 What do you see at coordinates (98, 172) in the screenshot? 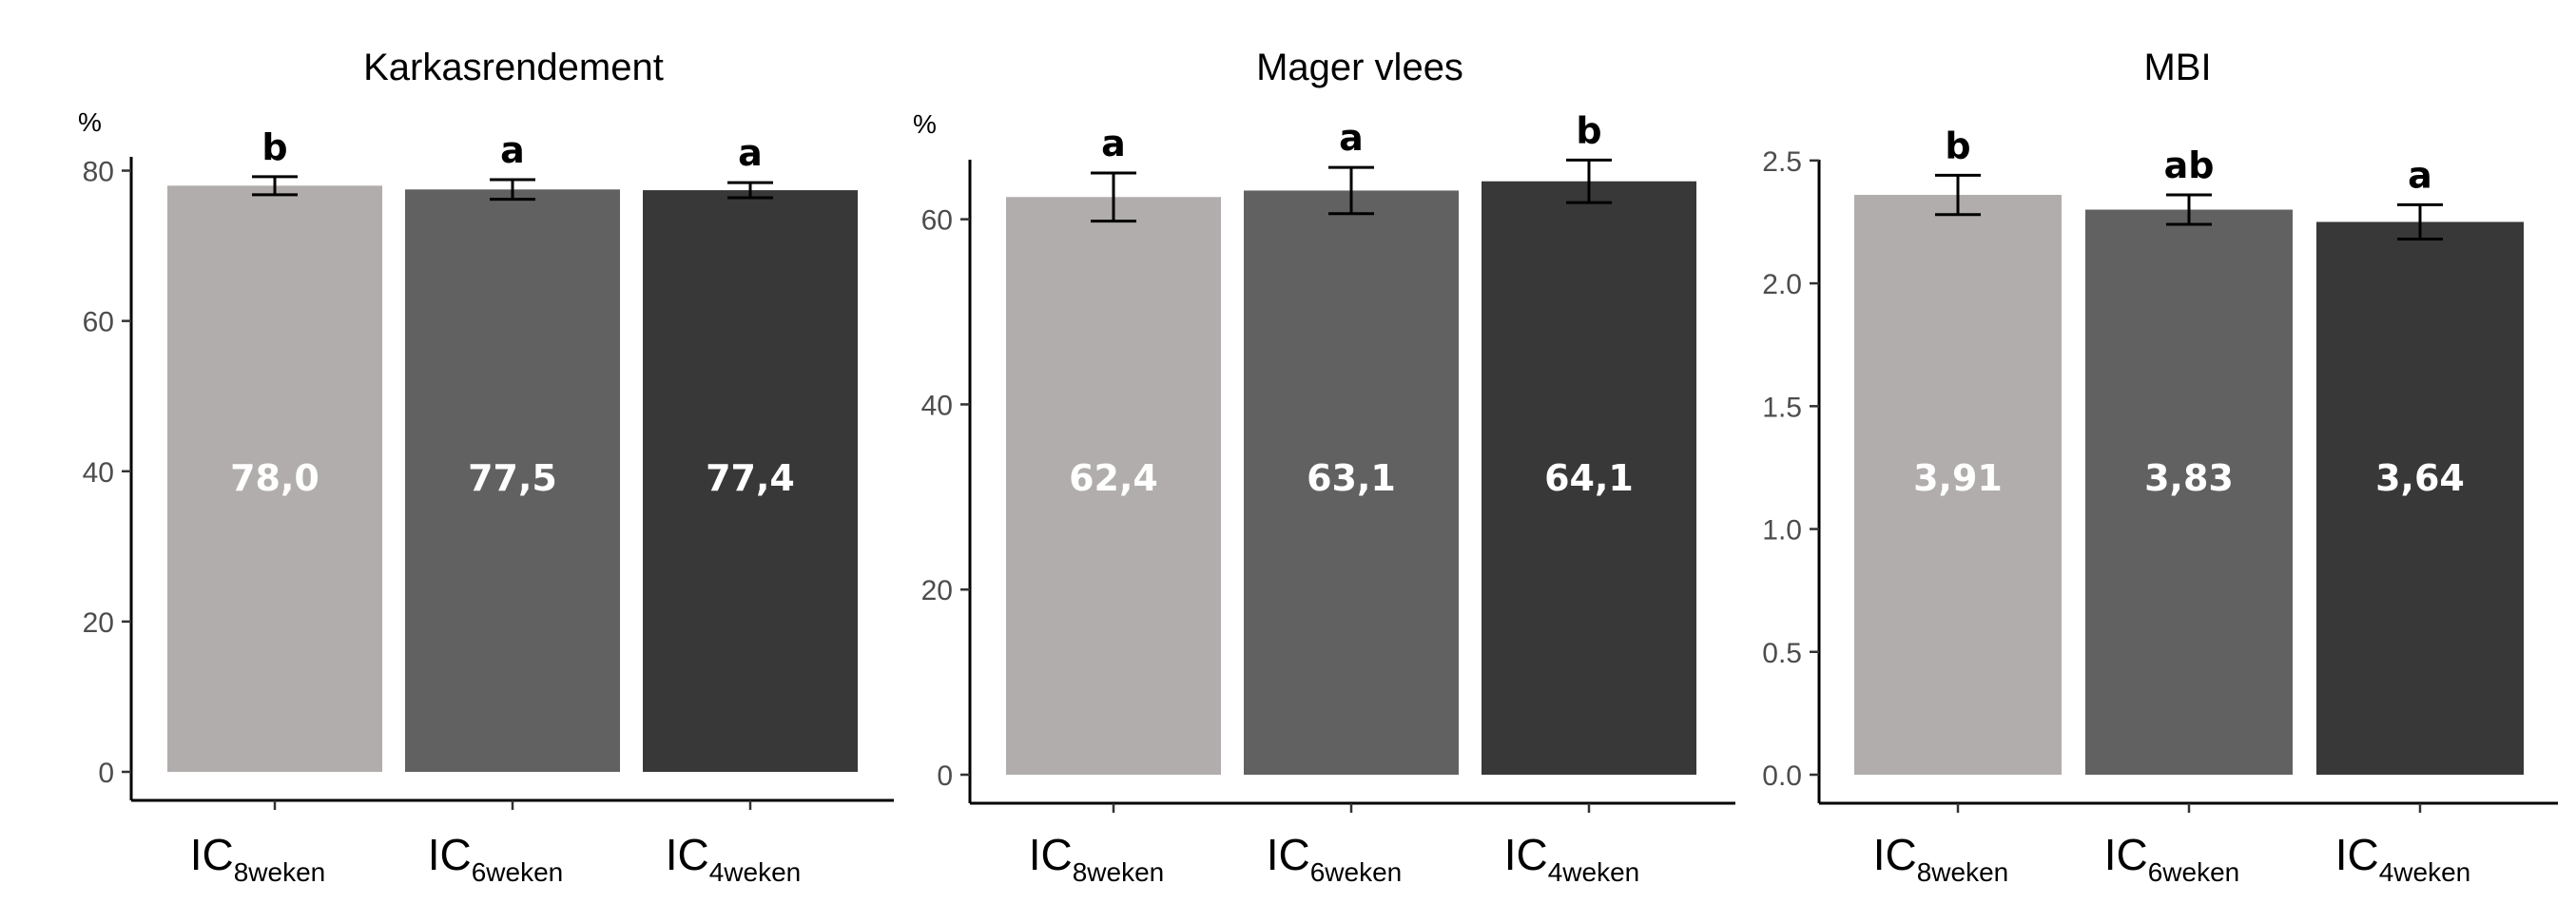
I see `y-tick-label: 80` at bounding box center [98, 172].